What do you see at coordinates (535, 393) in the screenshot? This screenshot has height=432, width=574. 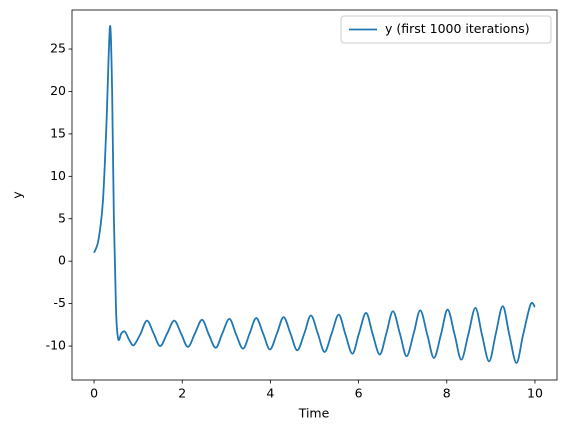 I see `x-tick-label: 10` at bounding box center [535, 393].